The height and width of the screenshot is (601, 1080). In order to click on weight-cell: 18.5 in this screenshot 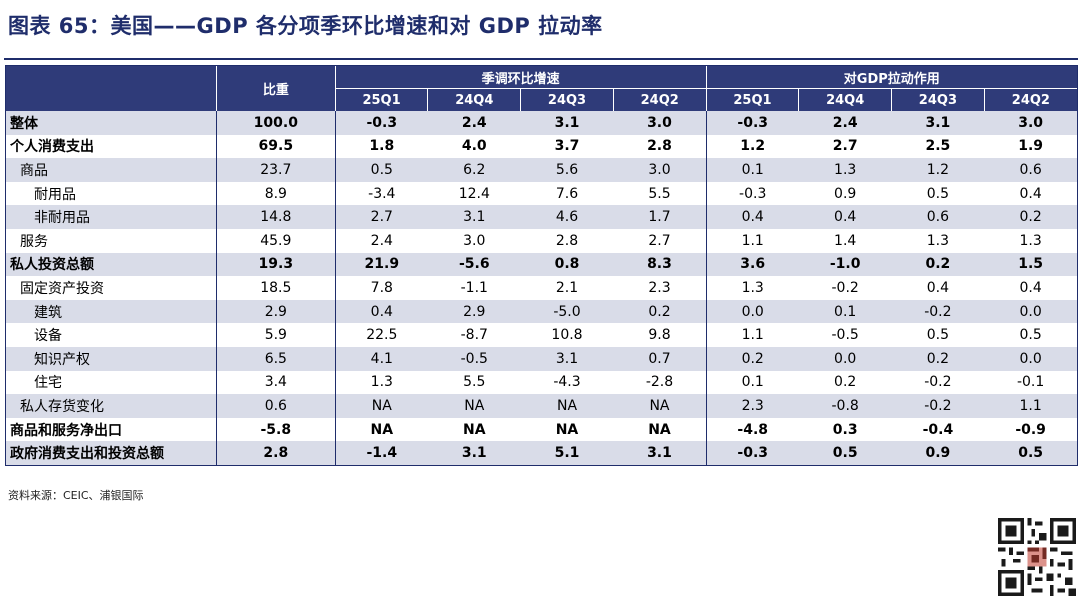, I will do `click(275, 288)`.